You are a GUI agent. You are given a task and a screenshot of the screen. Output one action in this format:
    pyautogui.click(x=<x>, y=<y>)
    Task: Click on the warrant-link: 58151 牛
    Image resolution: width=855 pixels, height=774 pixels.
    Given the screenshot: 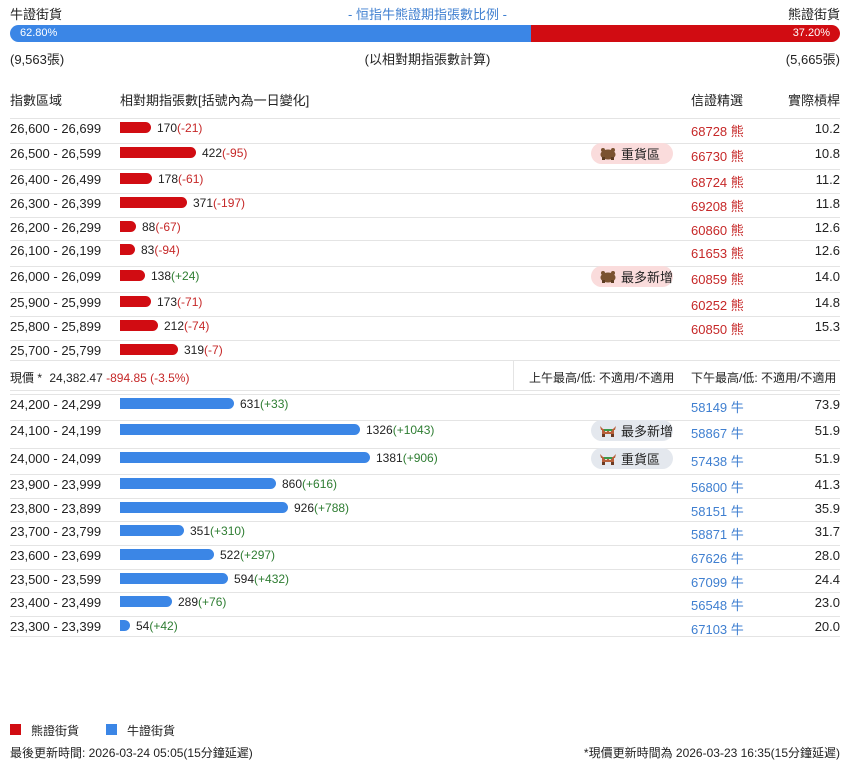 What is the action you would take?
    pyautogui.click(x=717, y=511)
    